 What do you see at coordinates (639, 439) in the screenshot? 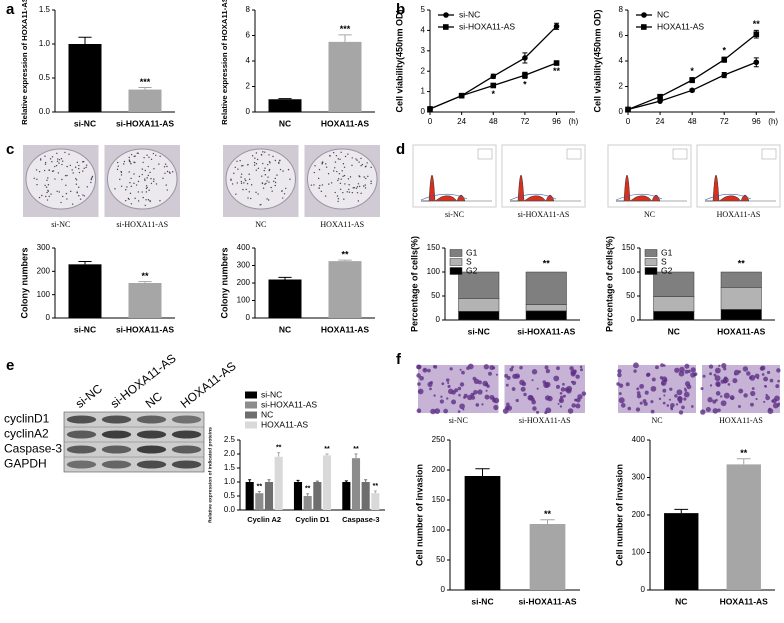
I see `y-tick-label: 400` at bounding box center [639, 439].